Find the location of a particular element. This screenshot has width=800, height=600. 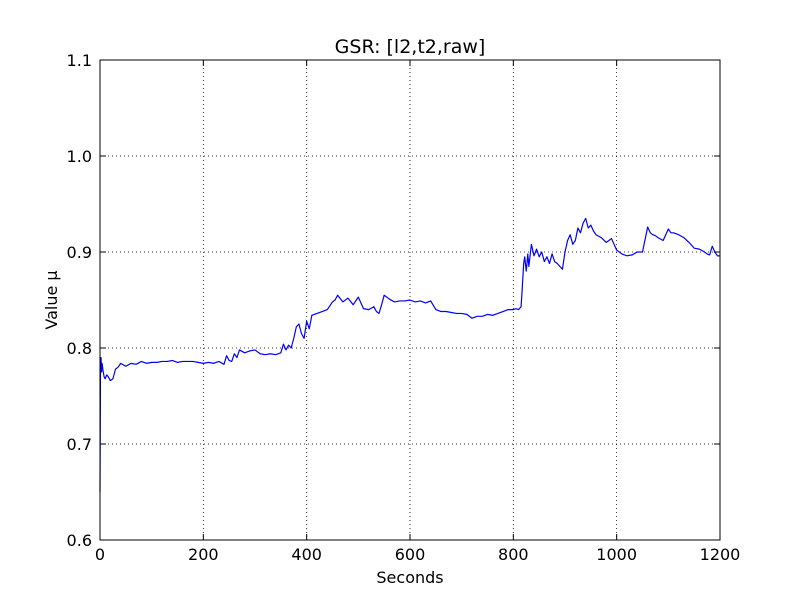

chart-title: GSR: [l2,t2,raw] is located at coordinates (410, 47).